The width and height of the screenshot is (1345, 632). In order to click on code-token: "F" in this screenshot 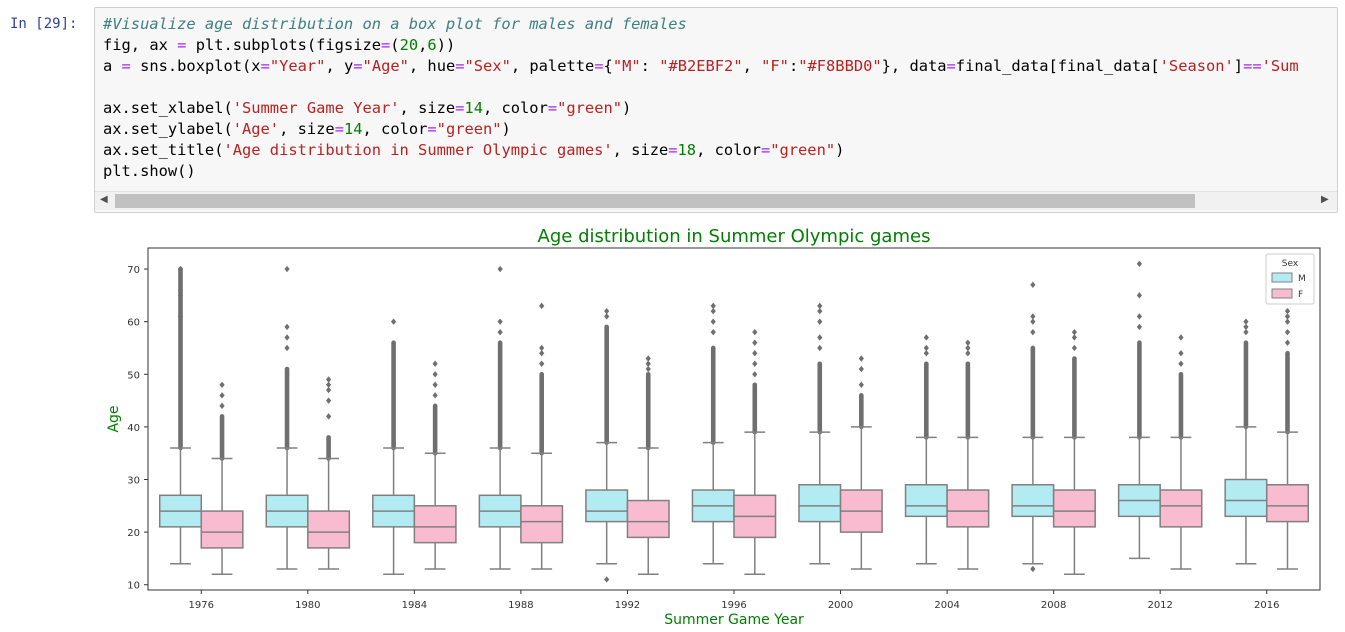, I will do `click(775, 66)`.